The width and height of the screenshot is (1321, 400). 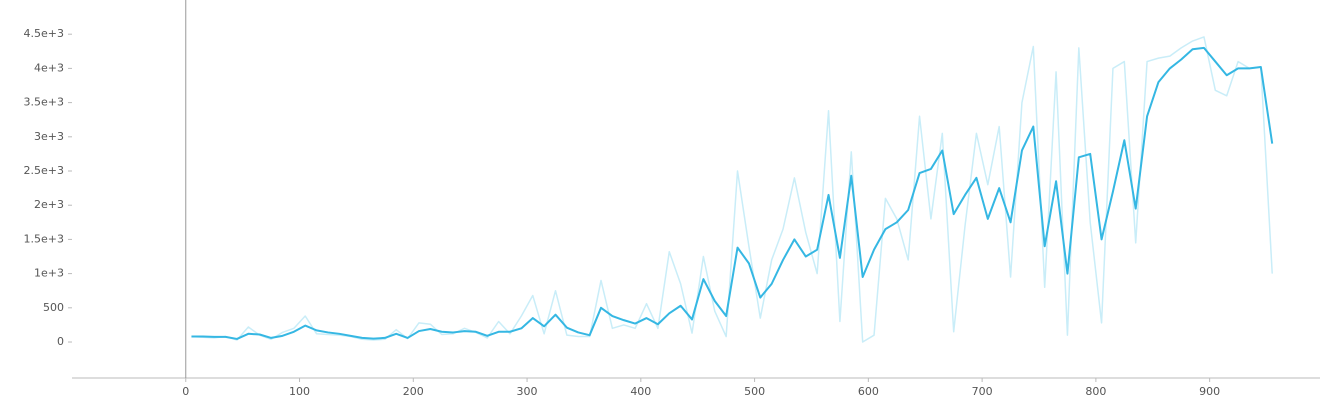 What do you see at coordinates (1095, 391) in the screenshot?
I see `x-tick-label: 800` at bounding box center [1095, 391].